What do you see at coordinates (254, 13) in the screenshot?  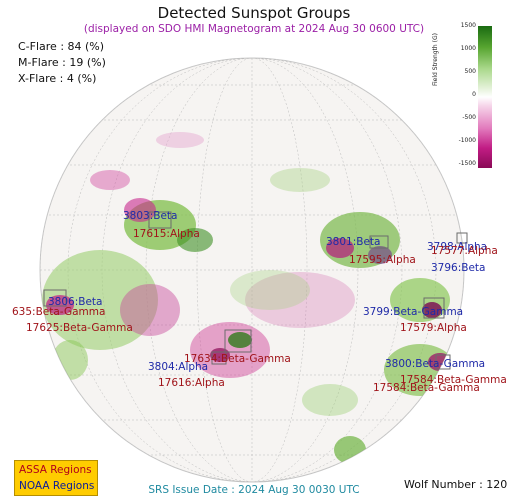 I see `chart-title: Detected Sunspot Groups` at bounding box center [254, 13].